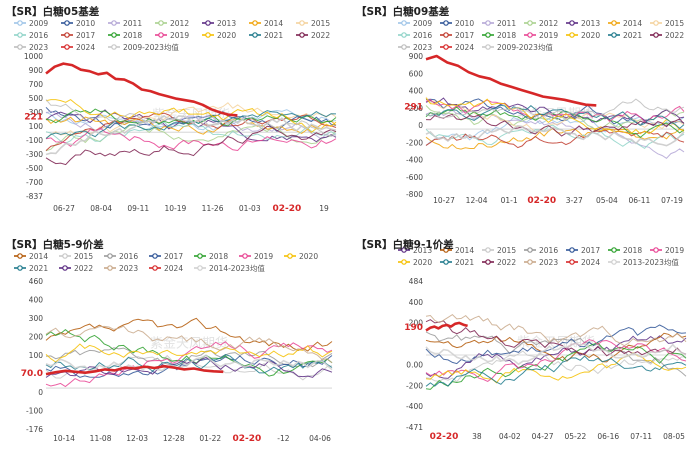  I want to click on y-tick-label: 0, so click(40, 392).